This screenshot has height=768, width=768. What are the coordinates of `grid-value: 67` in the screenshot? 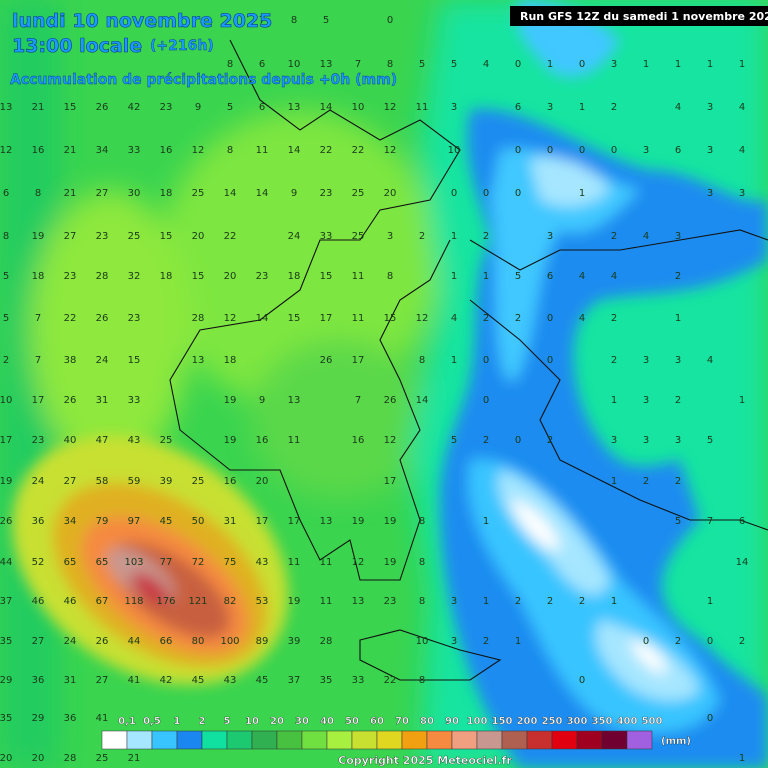 It's located at (102, 601).